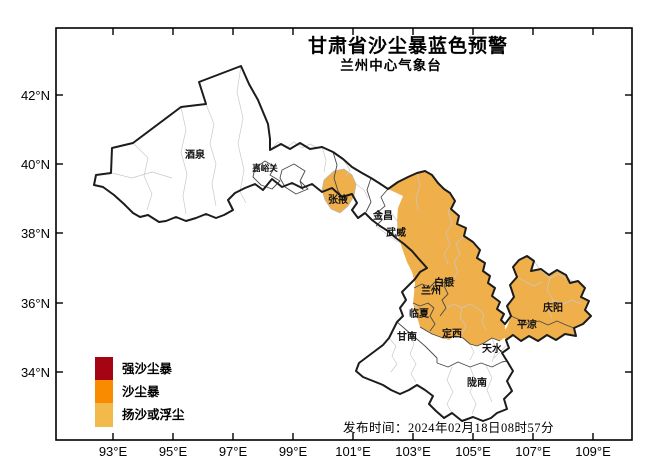 This screenshot has height=469, width=660. I want to click on y-tick-label: 34°N, so click(35, 372).